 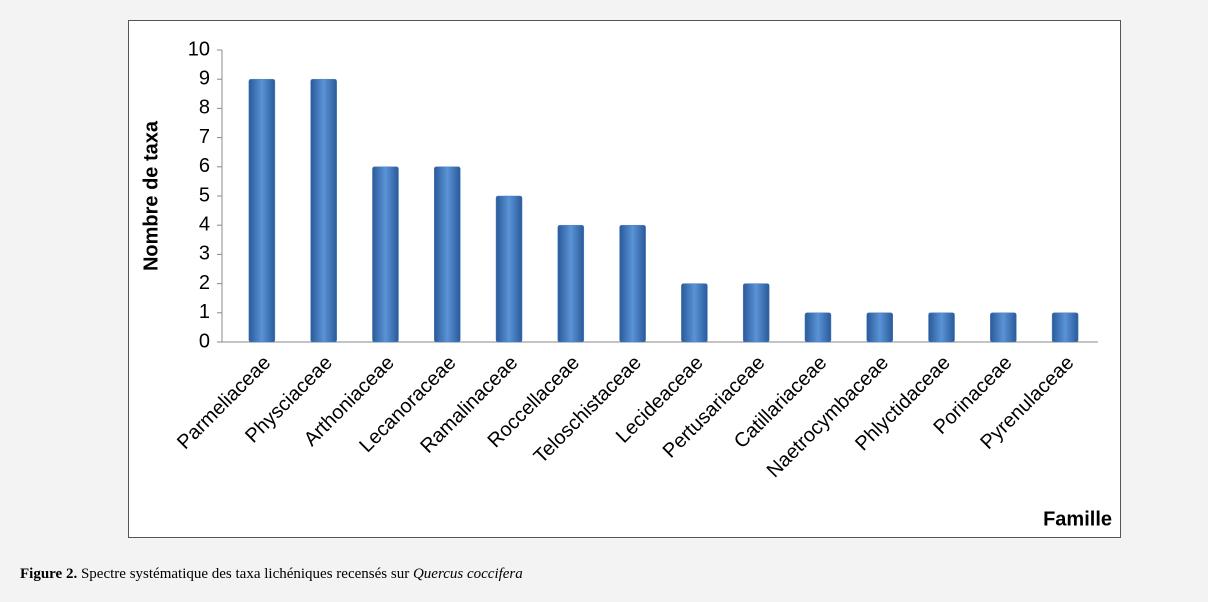 I want to click on y-tick-label: 1, so click(x=204, y=312).